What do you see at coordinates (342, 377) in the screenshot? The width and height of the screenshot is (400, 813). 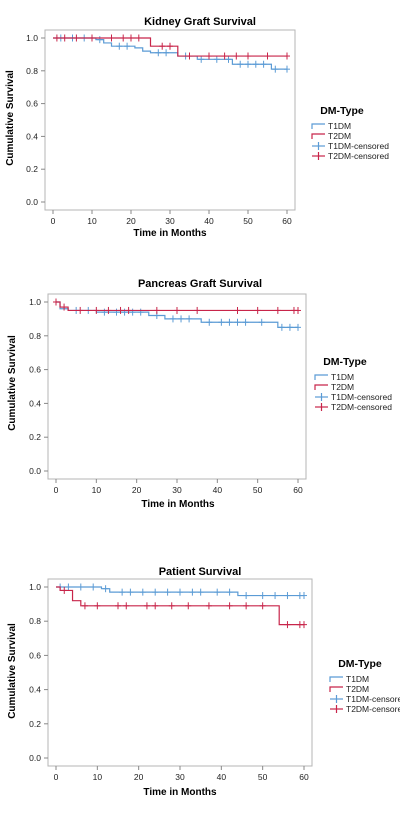 I see `legend-entry-label: T1DM` at bounding box center [342, 377].